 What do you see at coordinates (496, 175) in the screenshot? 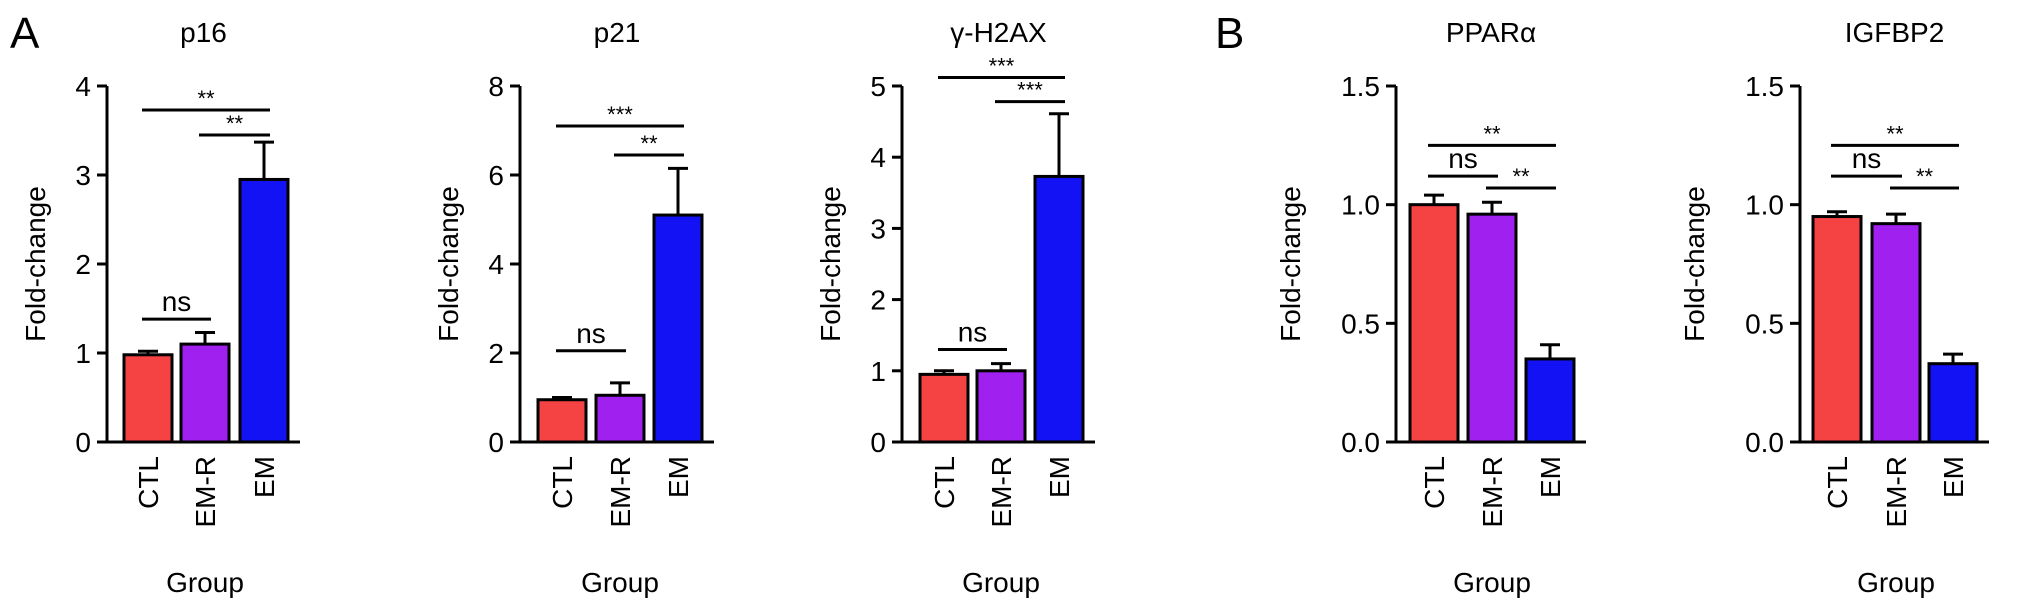
I see `y-tick-label: 6` at bounding box center [496, 175].